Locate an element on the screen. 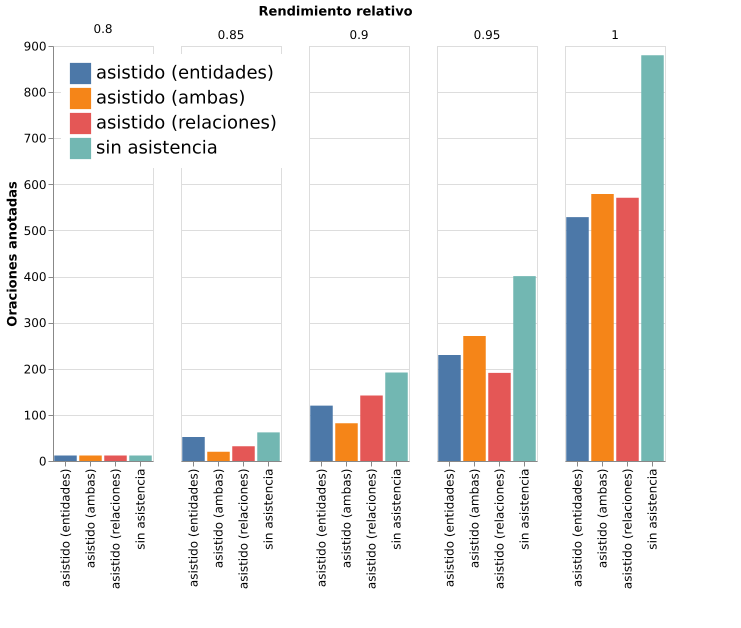 Image resolution: width=741 pixels, height=628 pixels. y-tick-label: 200 is located at coordinates (35, 369).